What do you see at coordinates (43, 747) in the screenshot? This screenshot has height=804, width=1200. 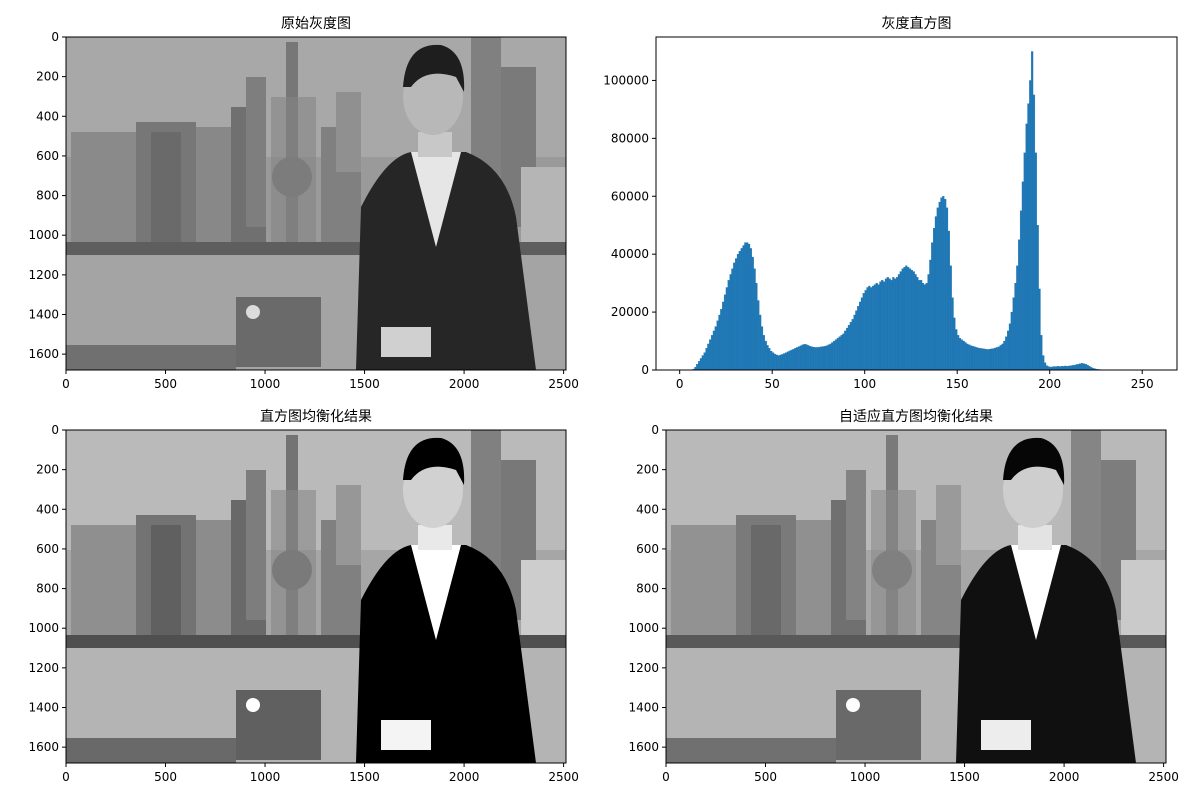 I see `y-tick-label: 1600` at bounding box center [43, 747].